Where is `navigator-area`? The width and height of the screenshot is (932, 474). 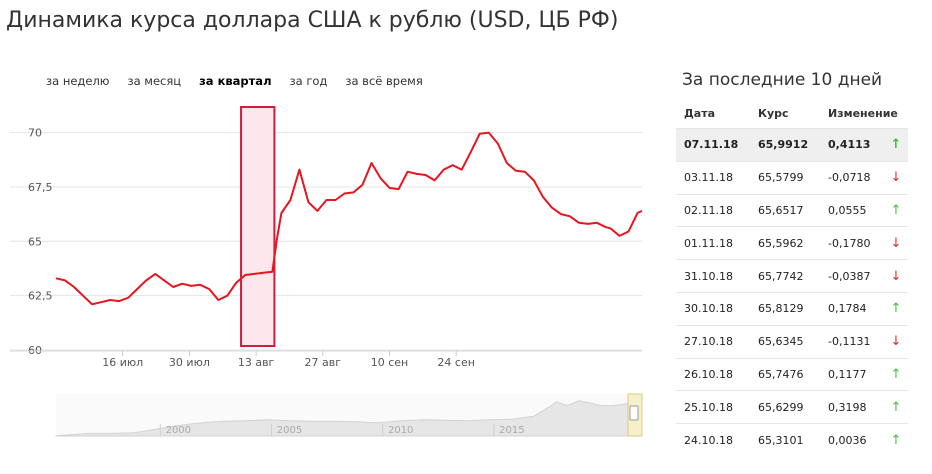
navigator-area is located at coordinates (349, 418).